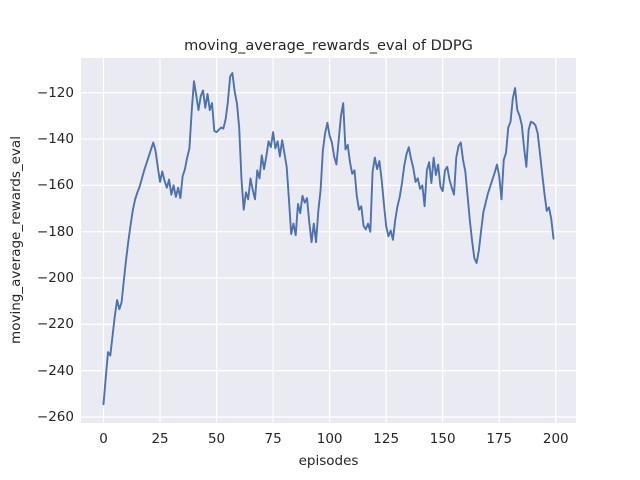 This screenshot has height=480, width=640. Describe the element at coordinates (216, 439) in the screenshot. I see `x-tick-label: 50` at that location.